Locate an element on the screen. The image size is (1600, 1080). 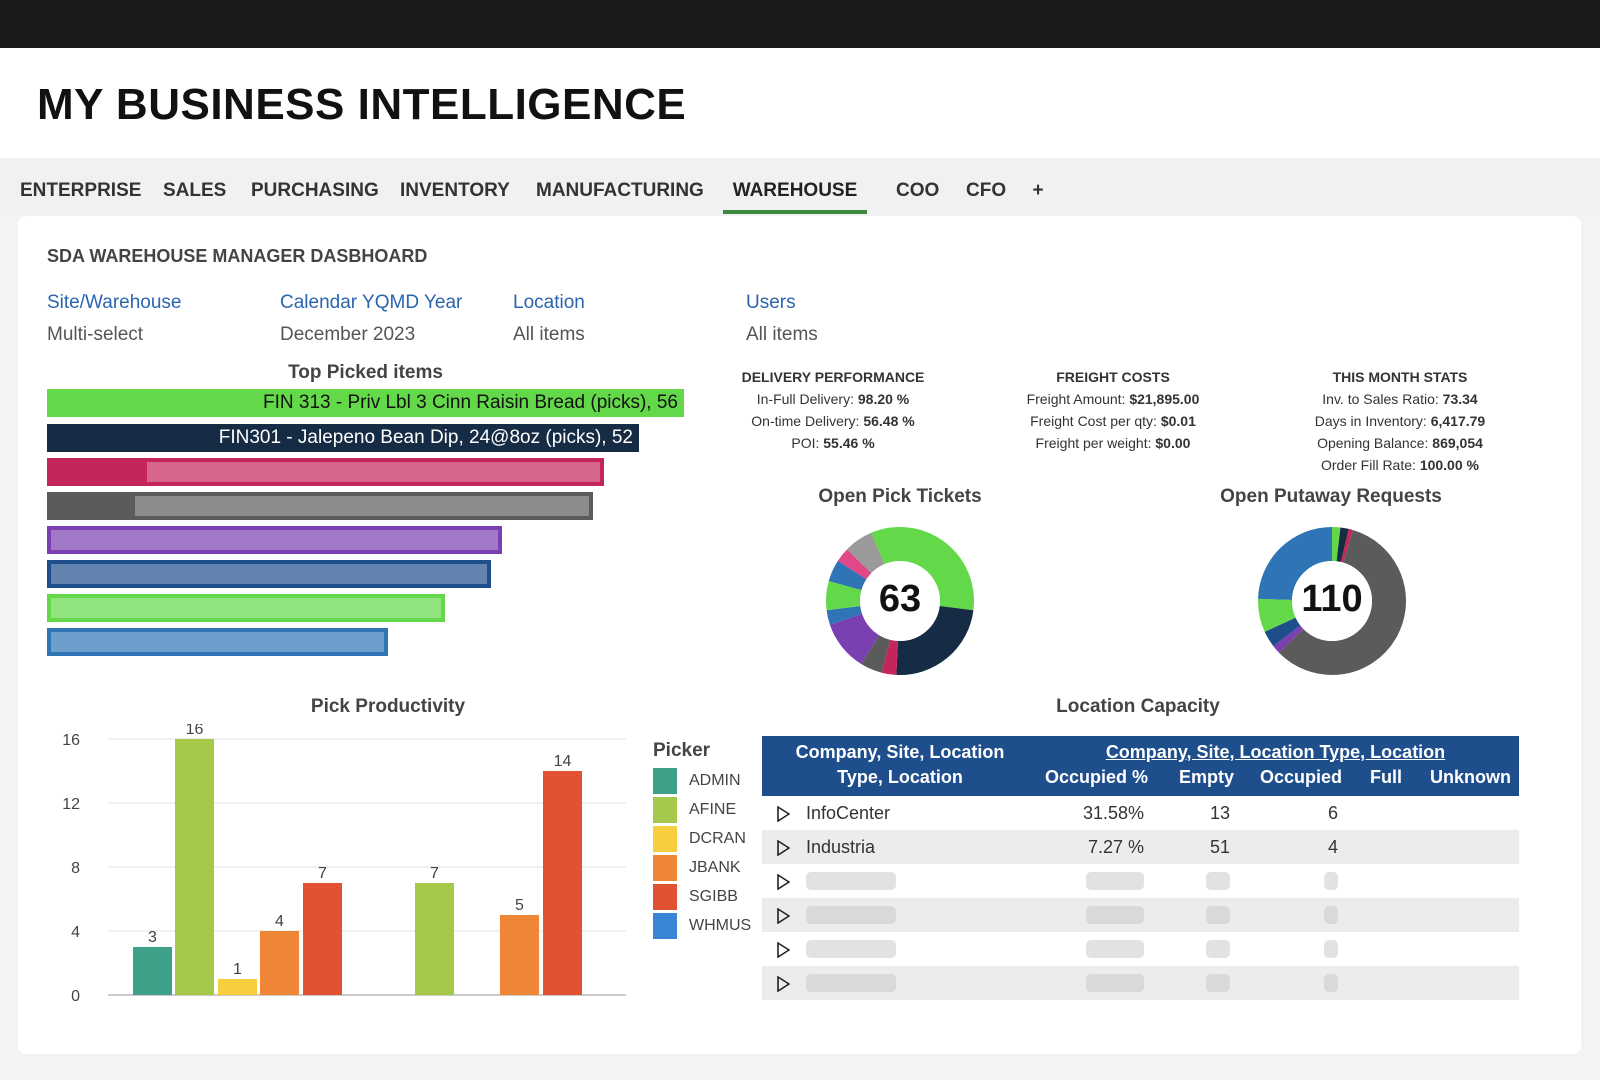
filter-label: Location is located at coordinates (549, 302).